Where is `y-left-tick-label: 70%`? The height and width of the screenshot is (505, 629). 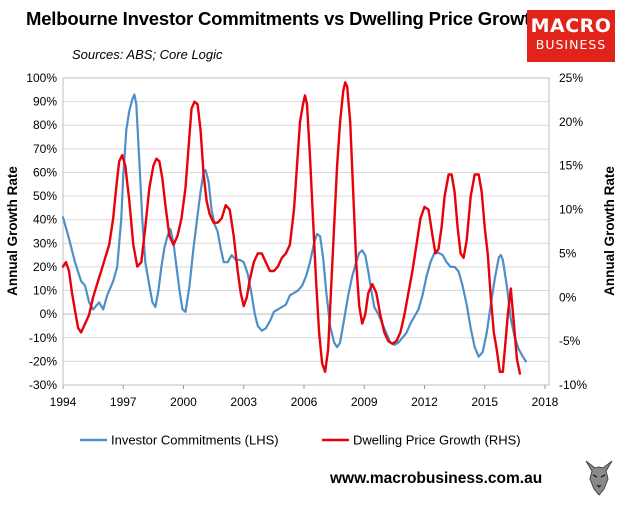 y-left-tick-label: 70% is located at coordinates (45, 149).